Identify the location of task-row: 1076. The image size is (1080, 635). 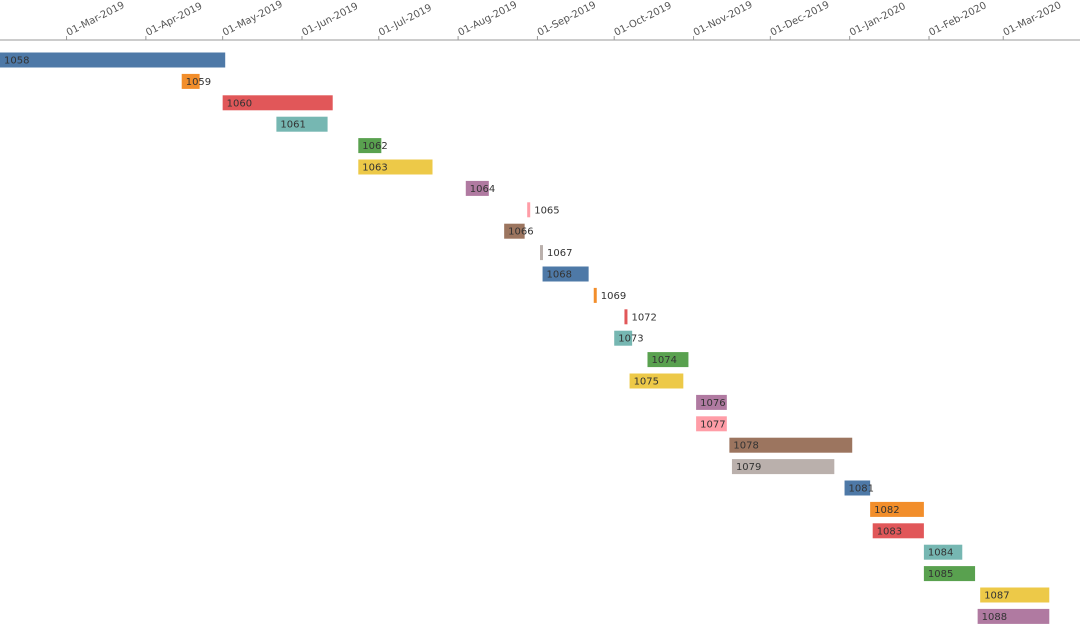
(711, 402).